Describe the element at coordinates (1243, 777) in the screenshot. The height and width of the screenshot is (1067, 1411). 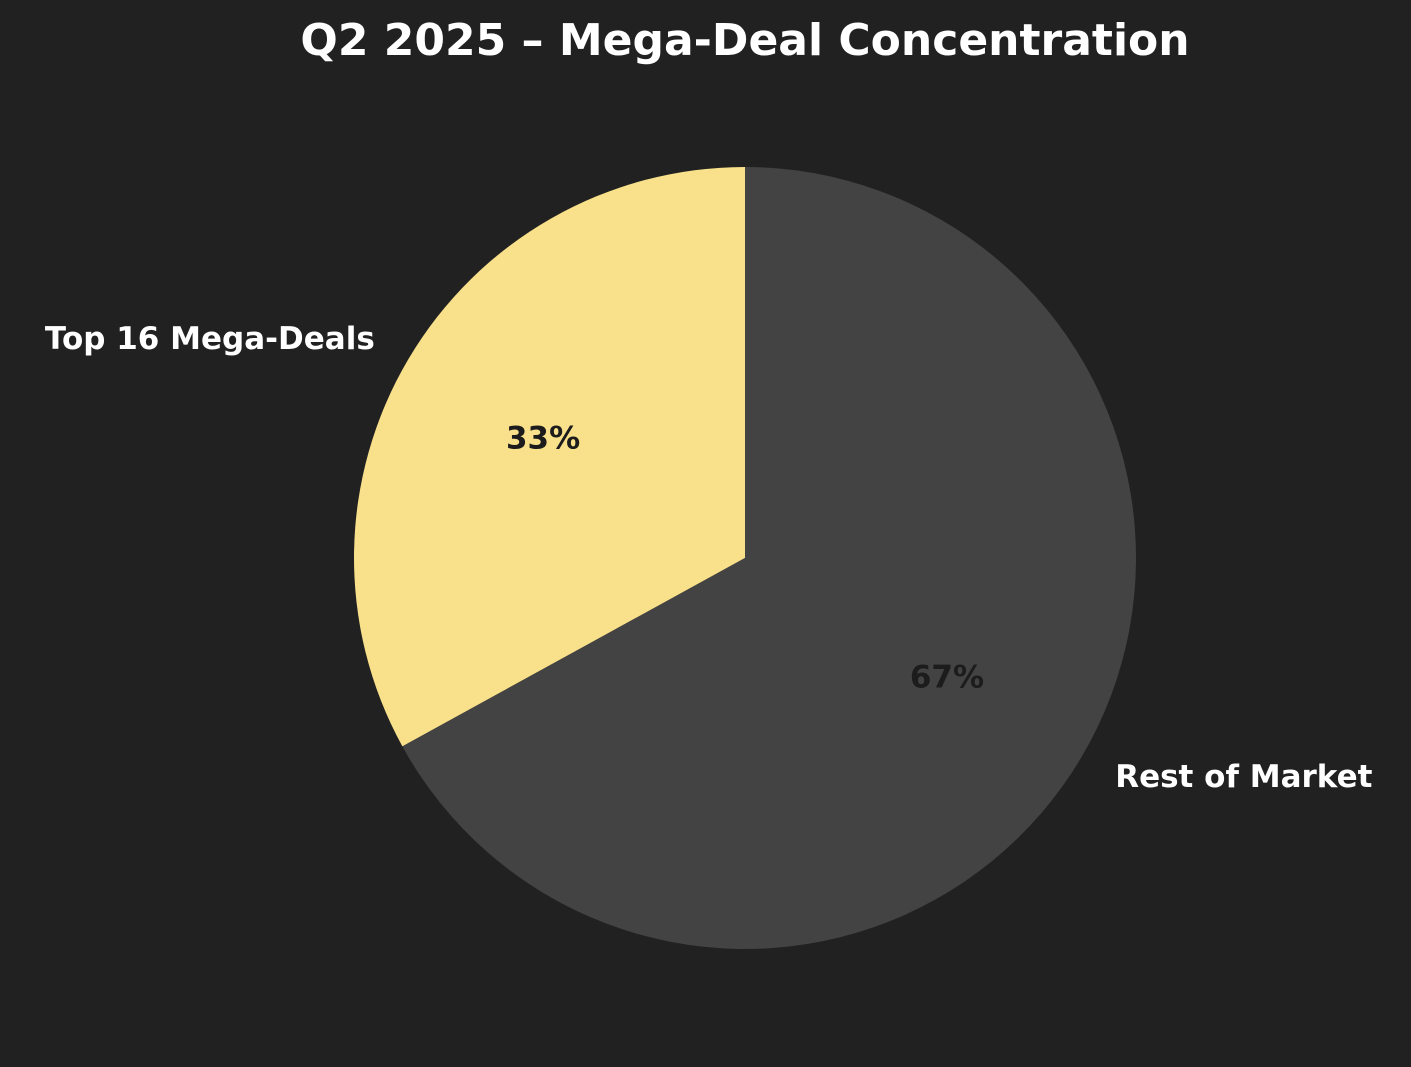
I see `pie-slice-label-rest-of-market: Rest of Market` at that location.